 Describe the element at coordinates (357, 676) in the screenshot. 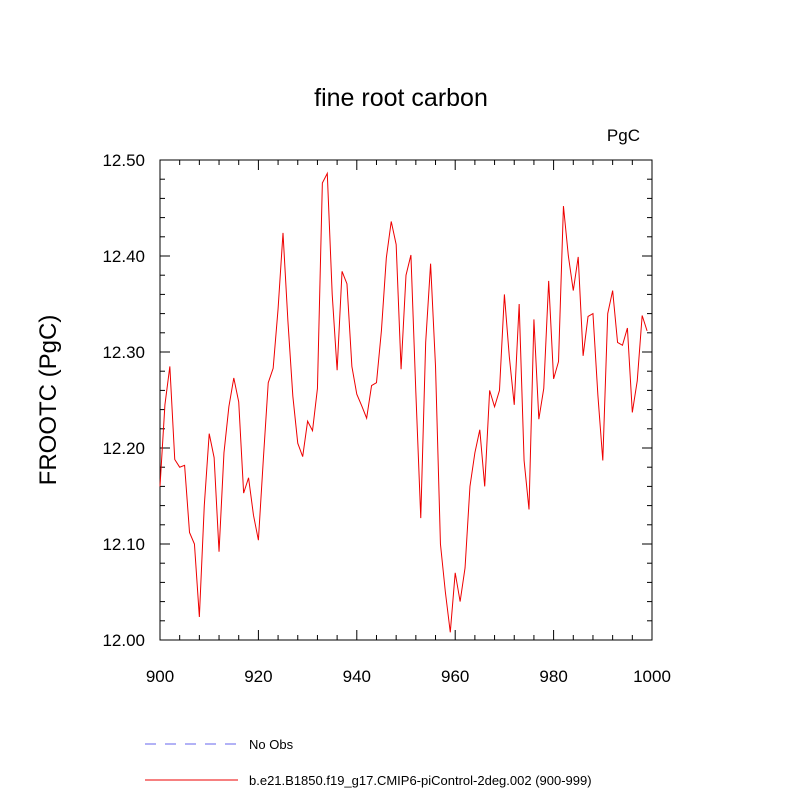

I see `x-tick-label: 940` at that location.